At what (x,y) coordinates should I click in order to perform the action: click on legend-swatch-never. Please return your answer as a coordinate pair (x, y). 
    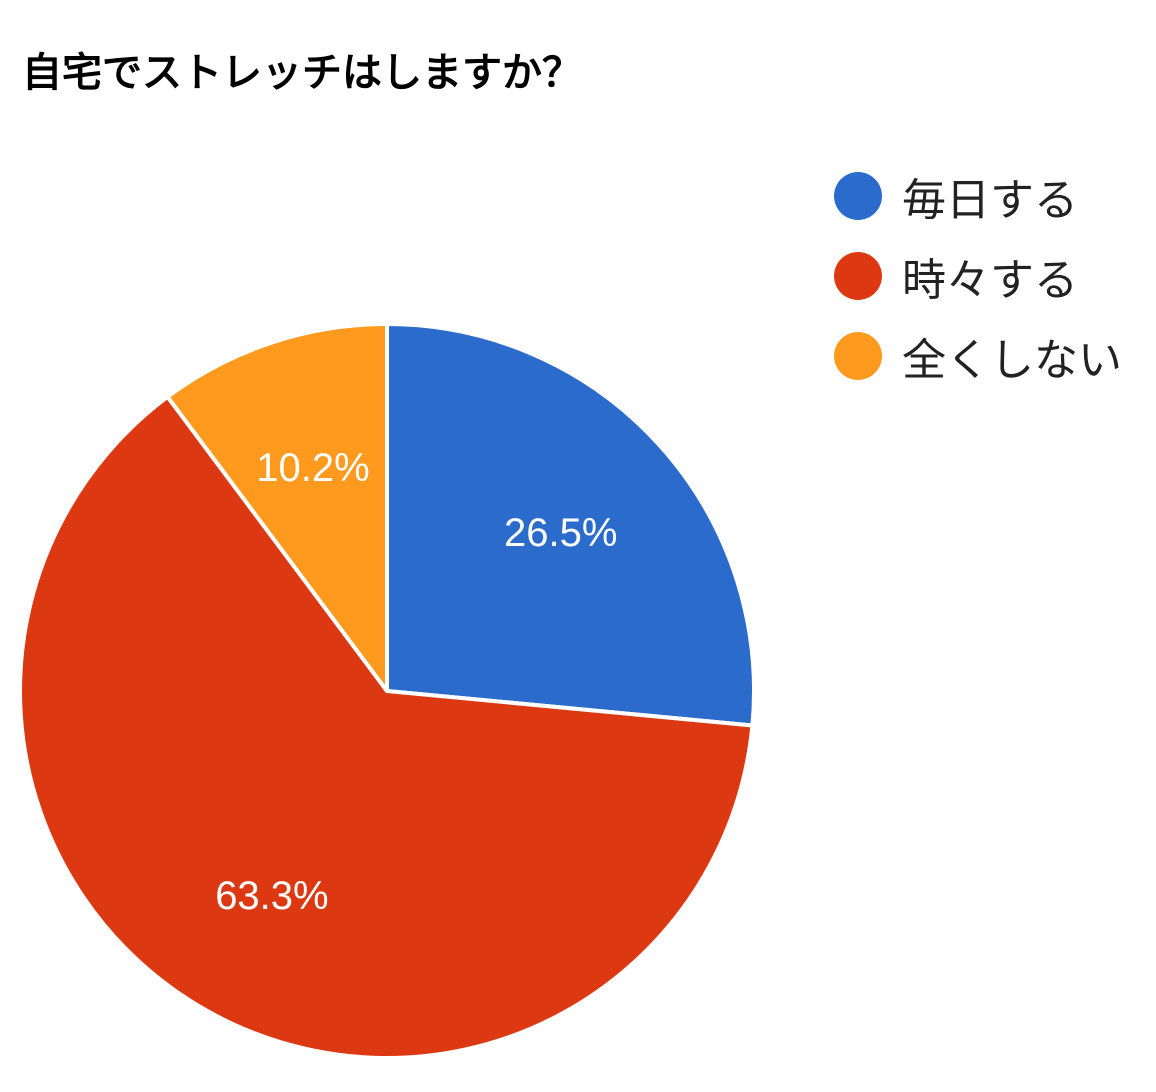
    Looking at the image, I should click on (858, 356).